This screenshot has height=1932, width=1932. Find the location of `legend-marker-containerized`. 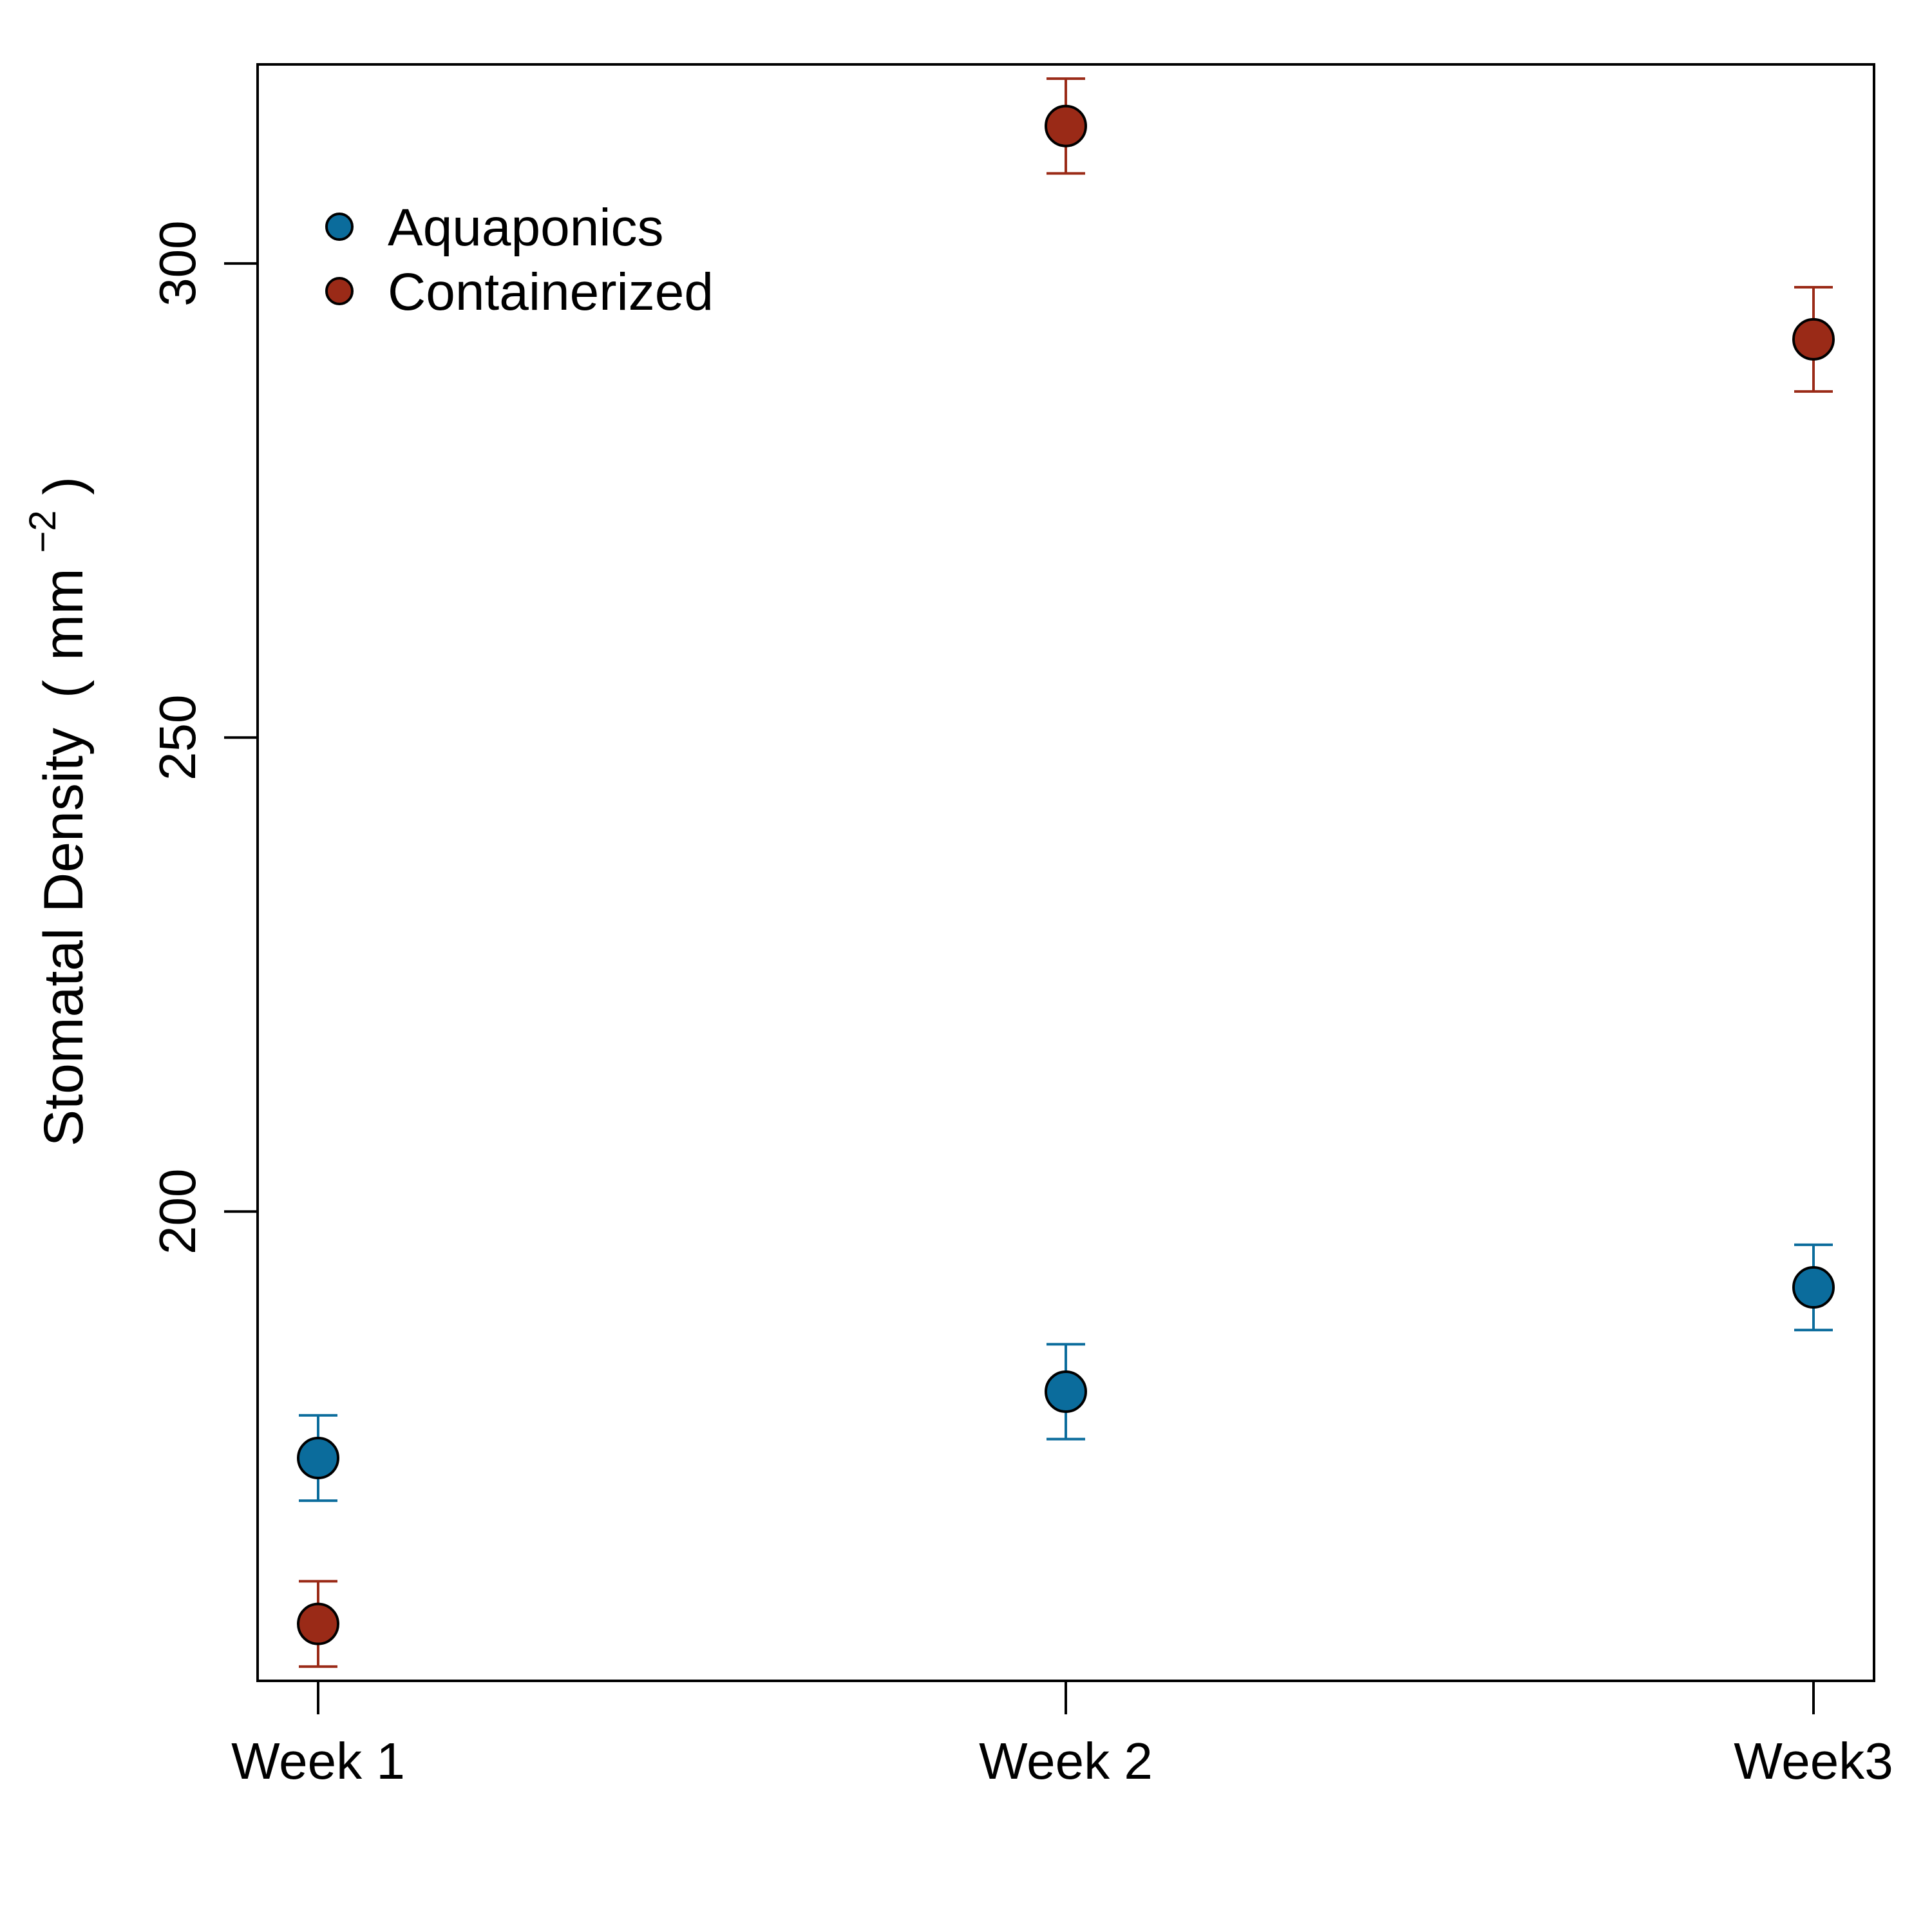

legend-marker-containerized is located at coordinates (339, 291).